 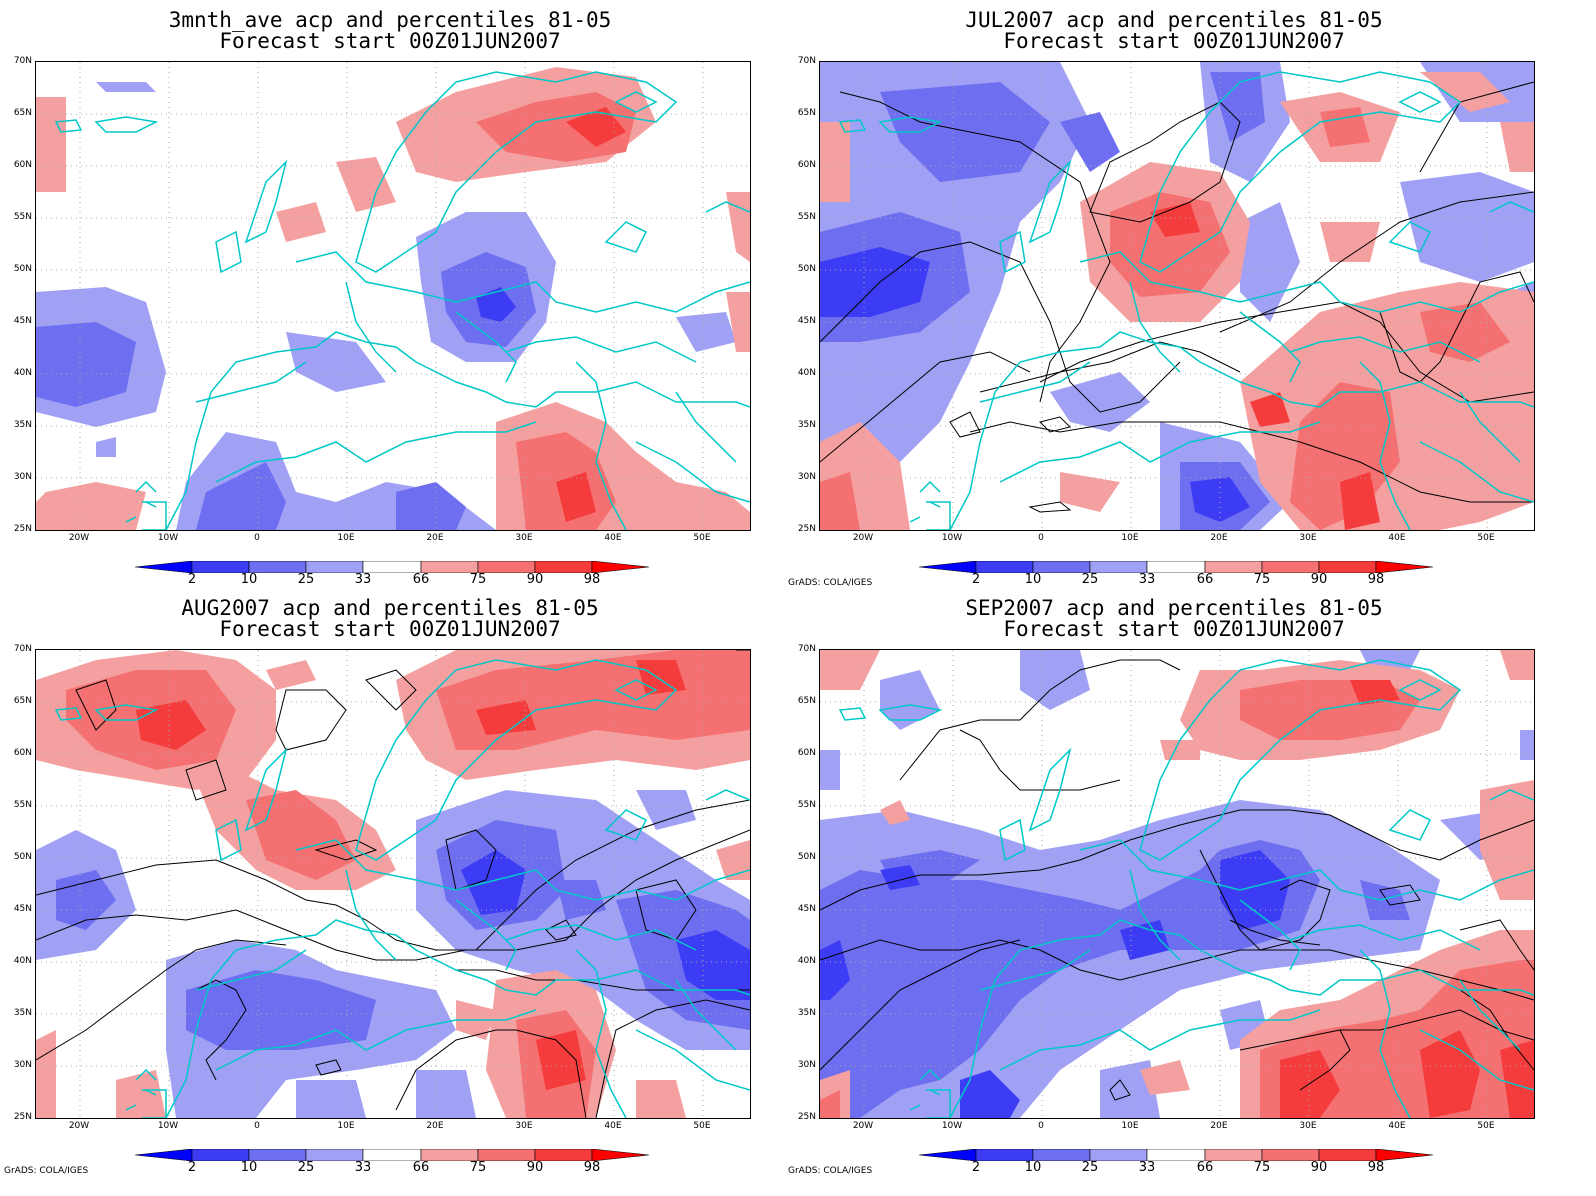 I want to click on panel-title: 3mnth_ave acp and percentiles 81-05, so click(x=390, y=20).